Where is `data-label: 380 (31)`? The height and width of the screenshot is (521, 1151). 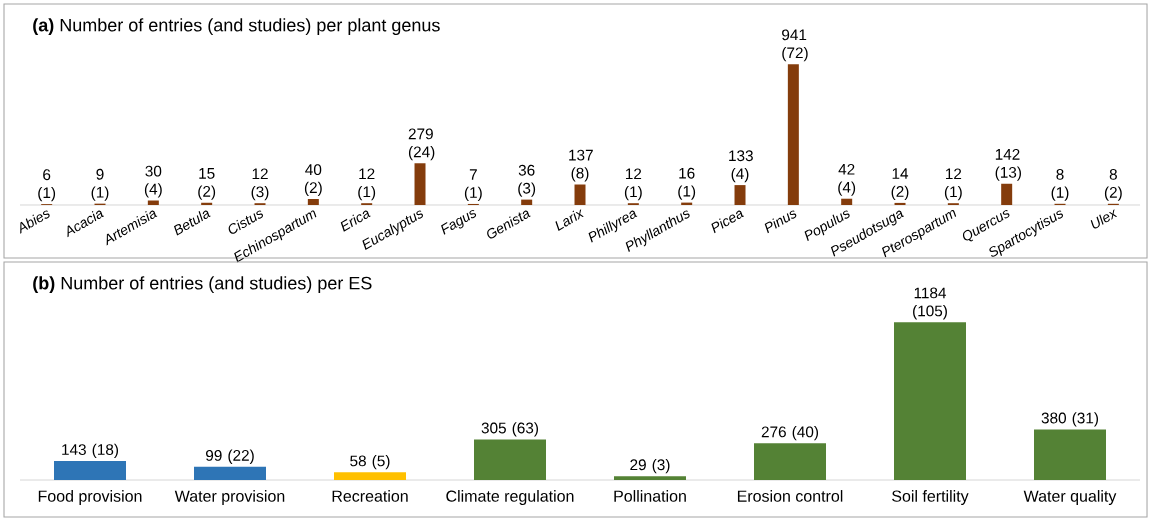 data-label: 380 (31) is located at coordinates (1070, 419).